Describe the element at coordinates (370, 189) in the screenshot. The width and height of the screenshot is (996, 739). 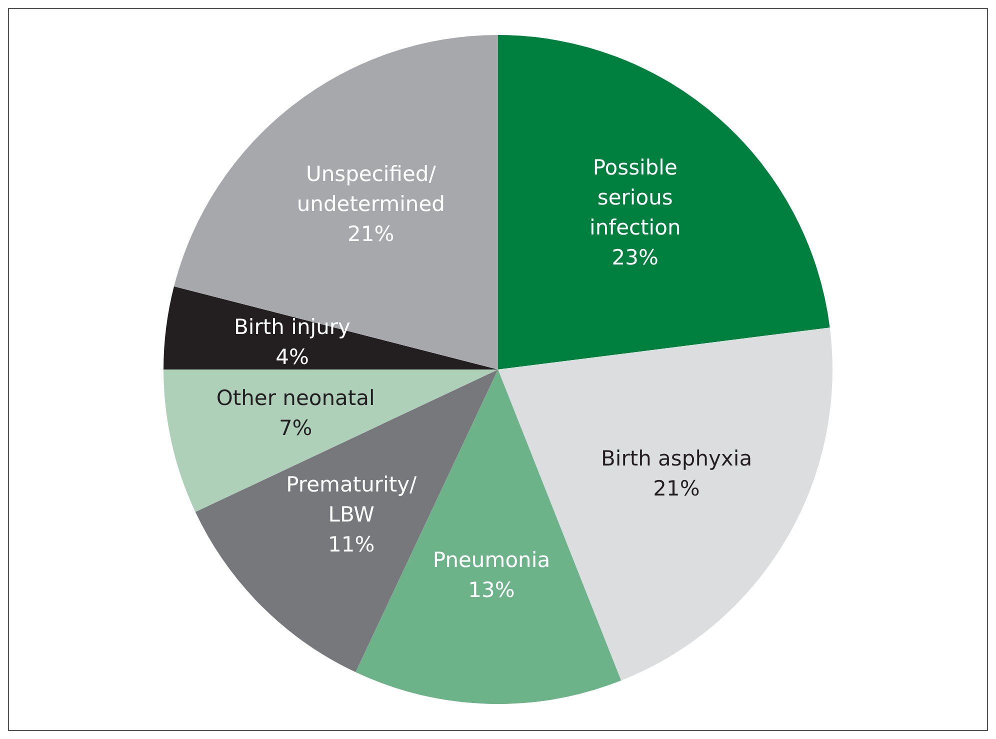
I see `slice-label: Unspecified/ undetermined` at that location.